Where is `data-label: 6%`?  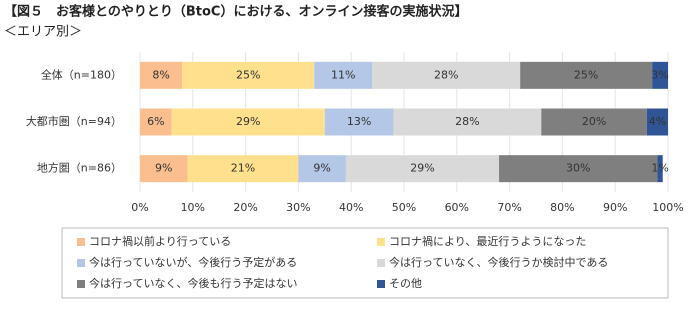
data-label: 6% is located at coordinates (155, 121).